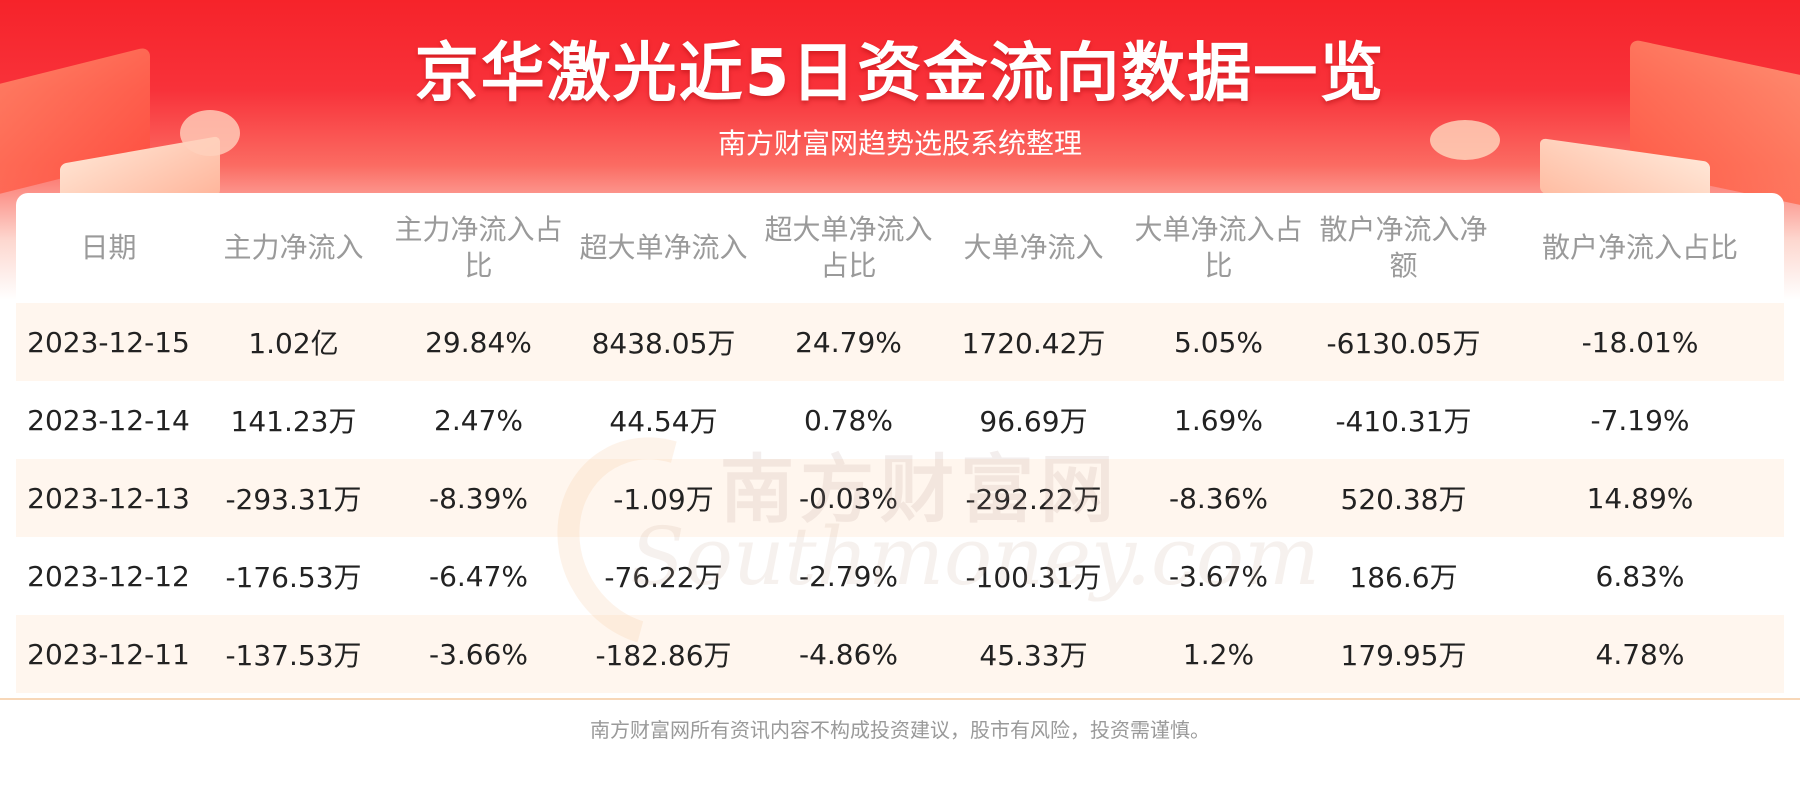 The width and height of the screenshot is (1800, 800). What do you see at coordinates (848, 654) in the screenshot?
I see `table-cell: -4.86%` at bounding box center [848, 654].